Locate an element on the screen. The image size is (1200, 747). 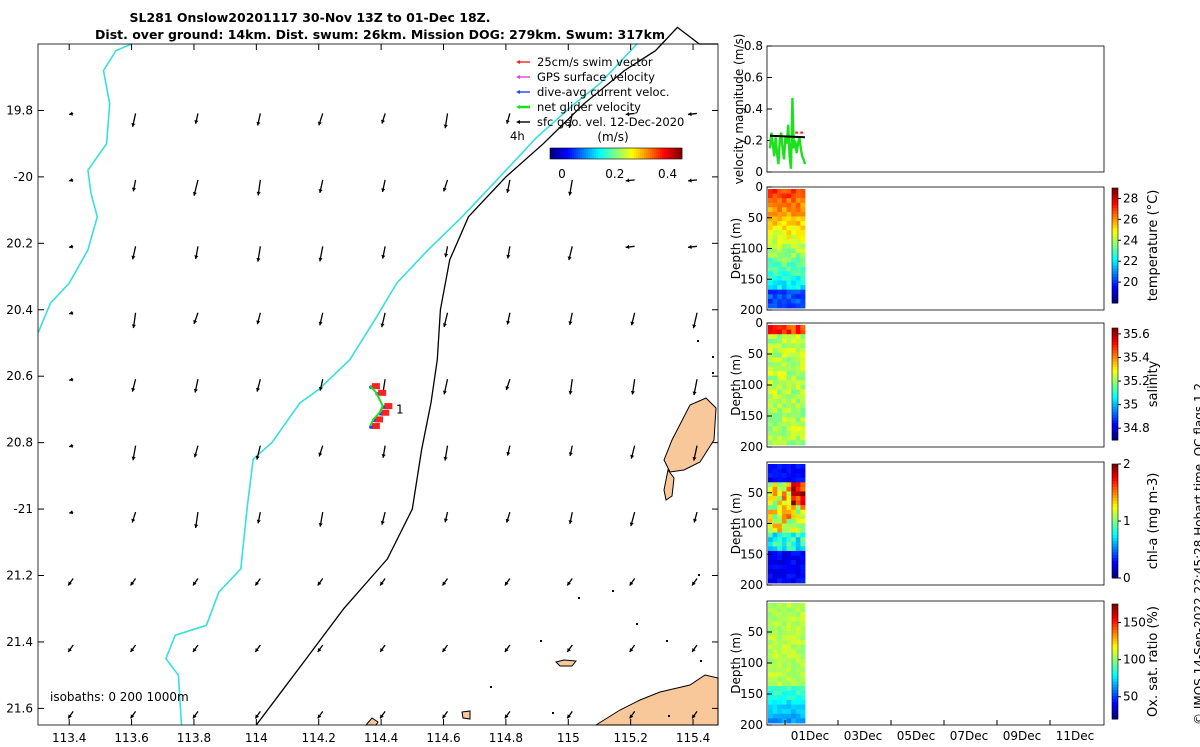
depth-y-tick-label: 100 is located at coordinates (751, 524).